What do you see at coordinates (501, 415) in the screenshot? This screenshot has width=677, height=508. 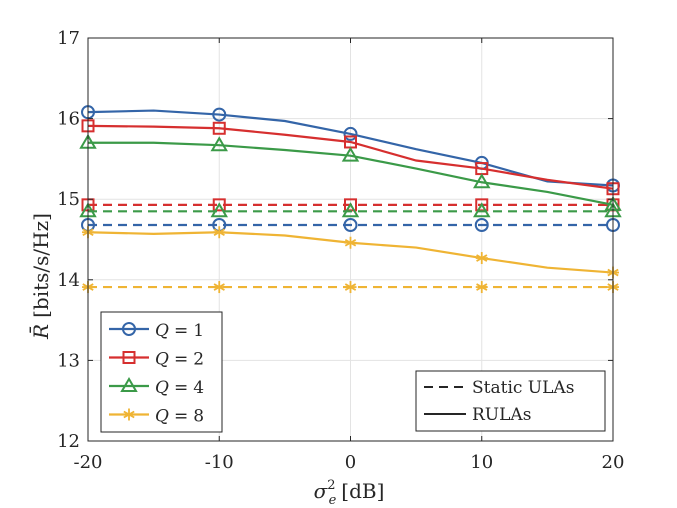 I see `legend-style-label: RULAs` at bounding box center [501, 415].